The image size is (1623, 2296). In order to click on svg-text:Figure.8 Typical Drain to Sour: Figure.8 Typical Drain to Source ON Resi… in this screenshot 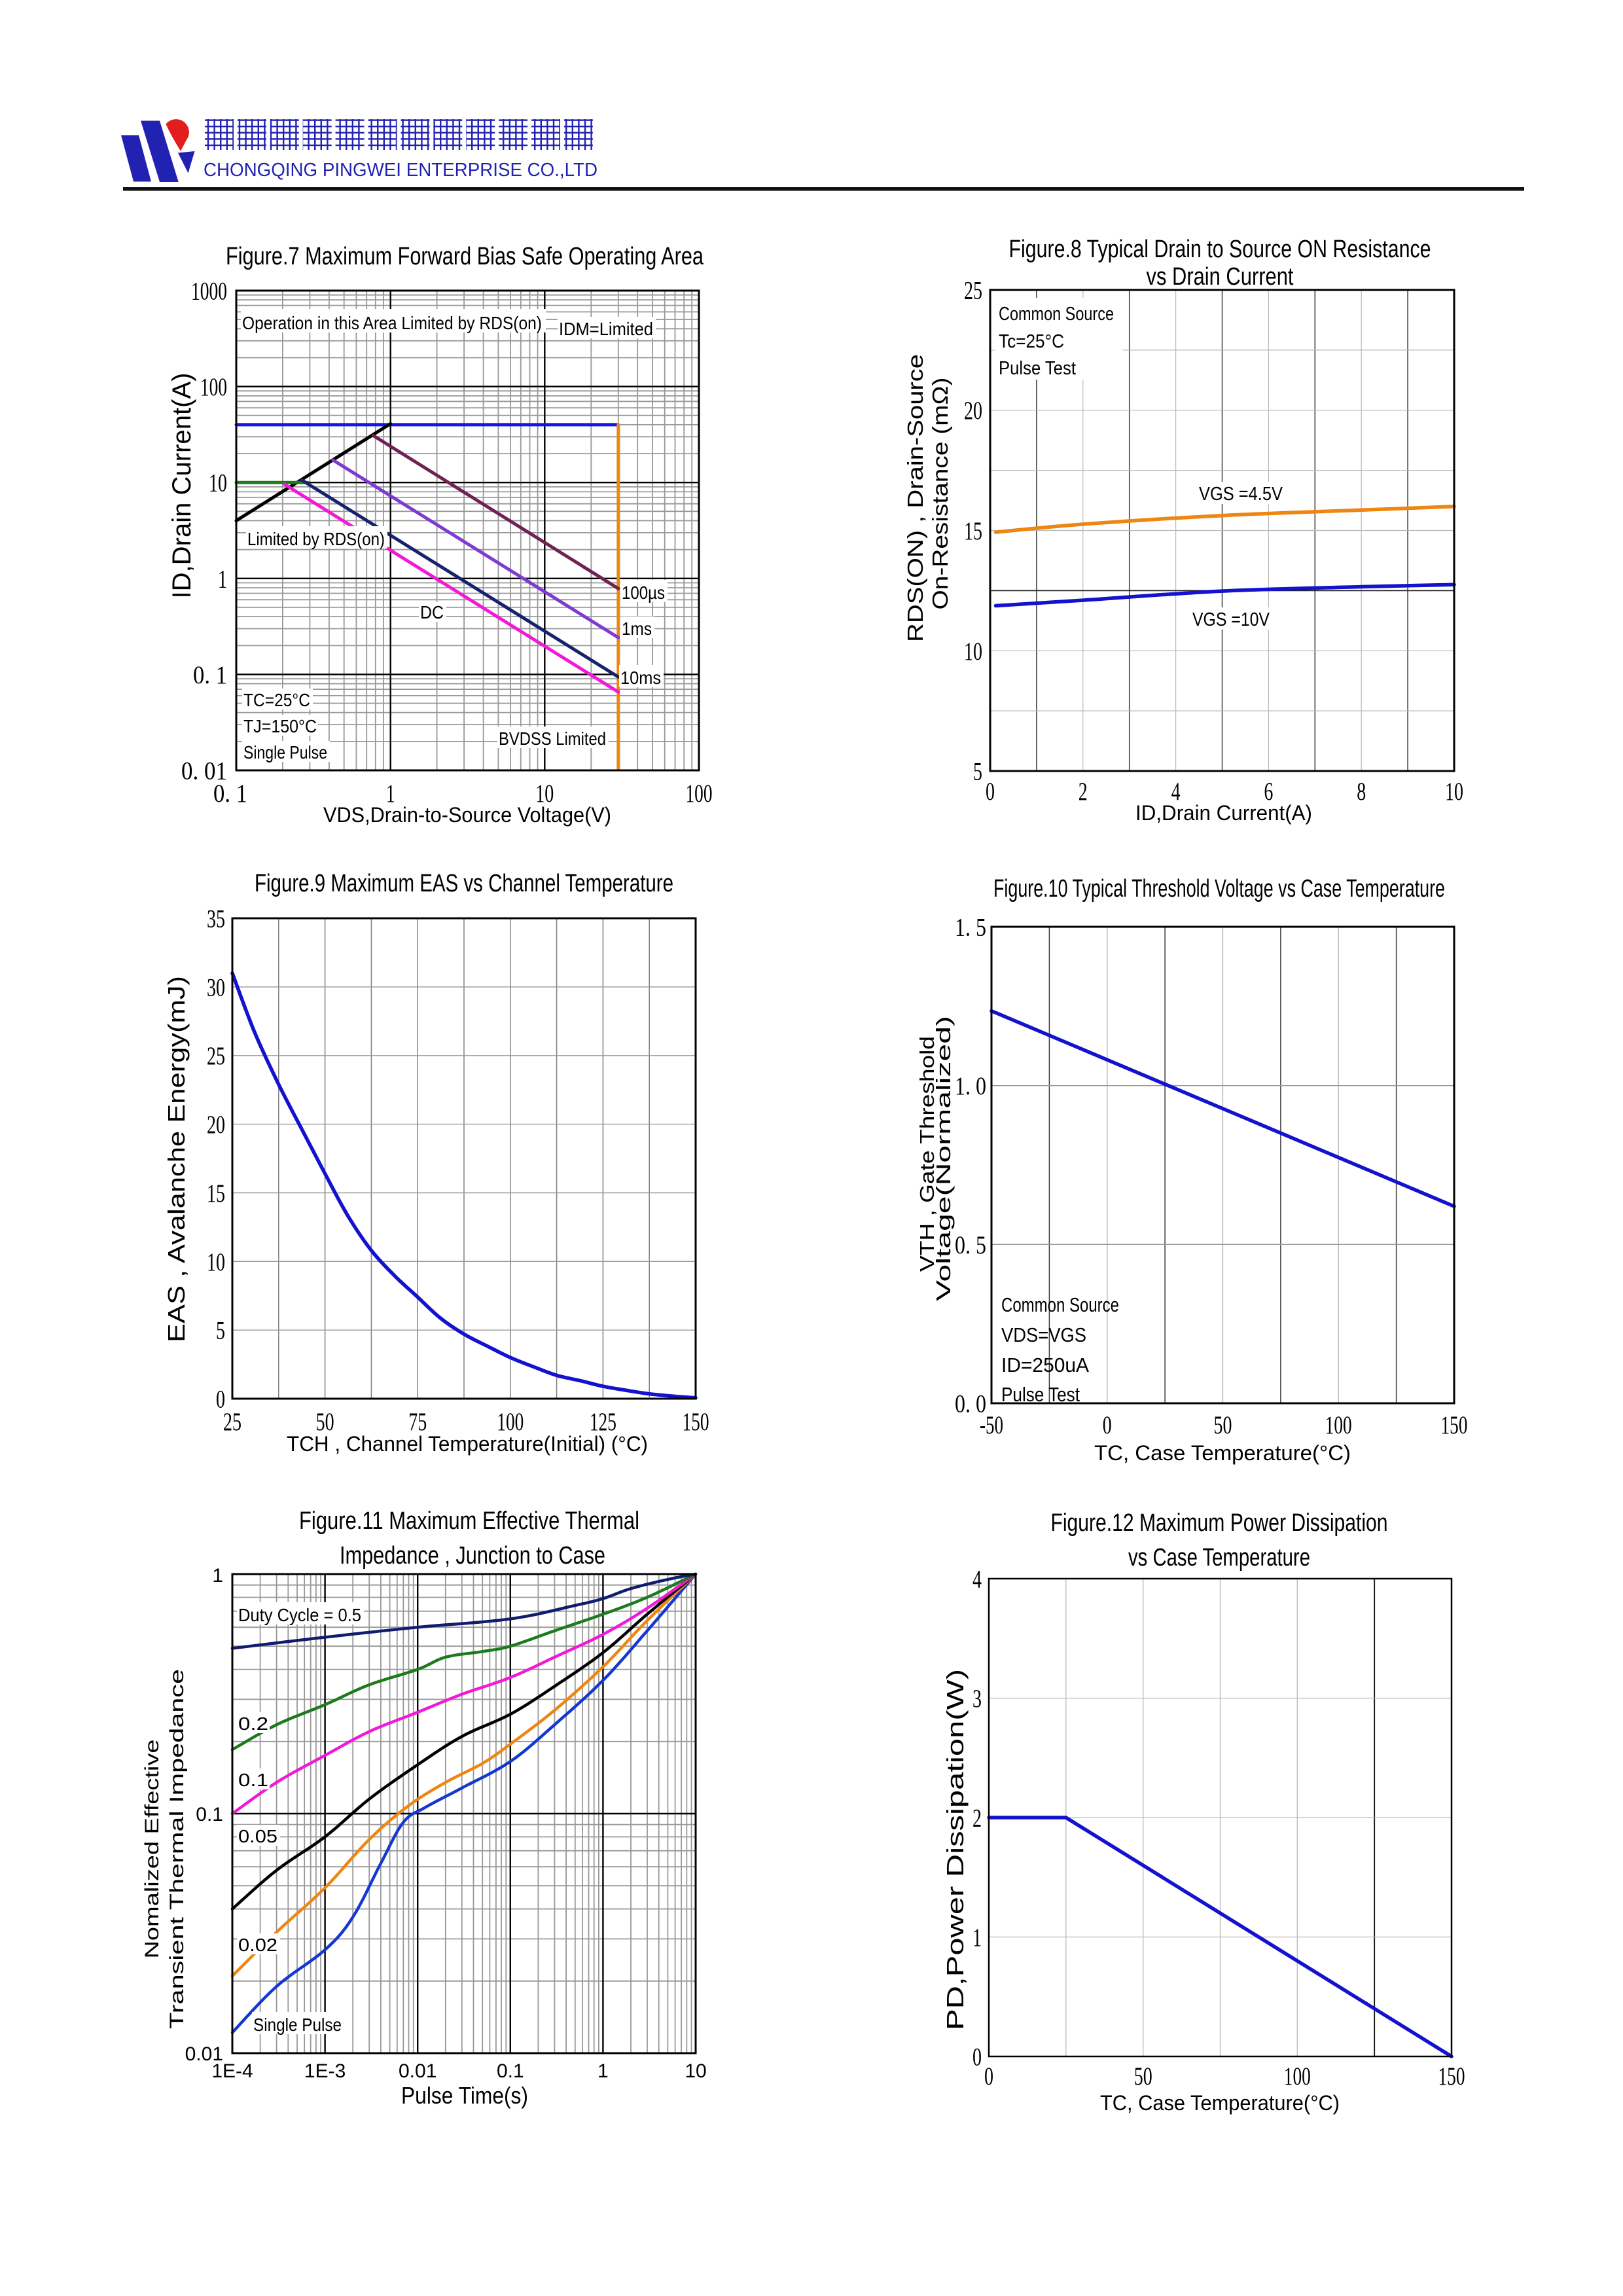, I will do `click(1220, 249)`.